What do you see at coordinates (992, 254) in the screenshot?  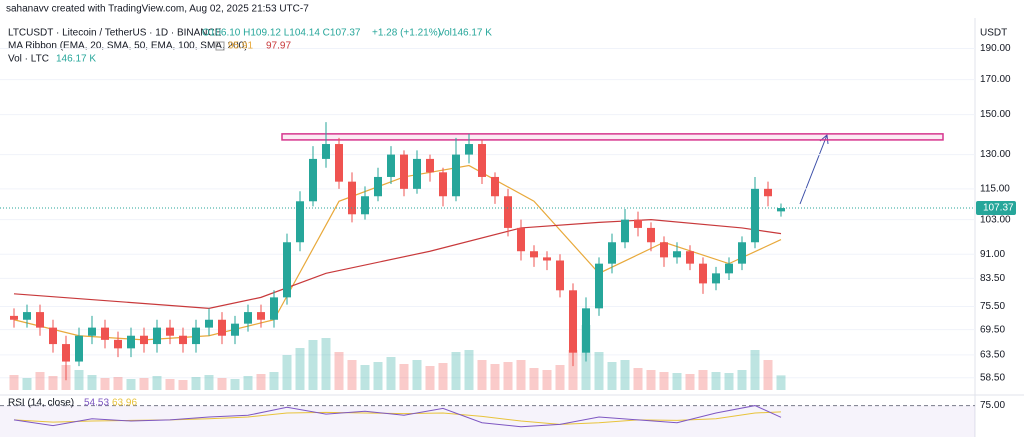 I see `y-tick-label: 91.00` at bounding box center [992, 254].